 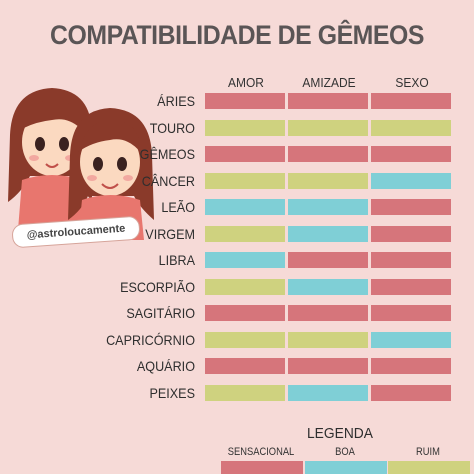 What do you see at coordinates (172, 127) in the screenshot?
I see `sign-label: TOURO` at bounding box center [172, 127].